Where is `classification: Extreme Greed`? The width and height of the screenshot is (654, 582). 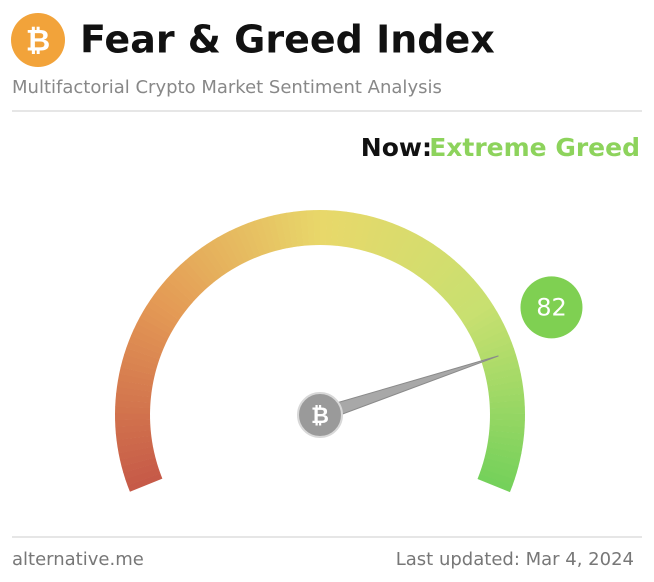
classification: Extreme Greed is located at coordinates (534, 147).